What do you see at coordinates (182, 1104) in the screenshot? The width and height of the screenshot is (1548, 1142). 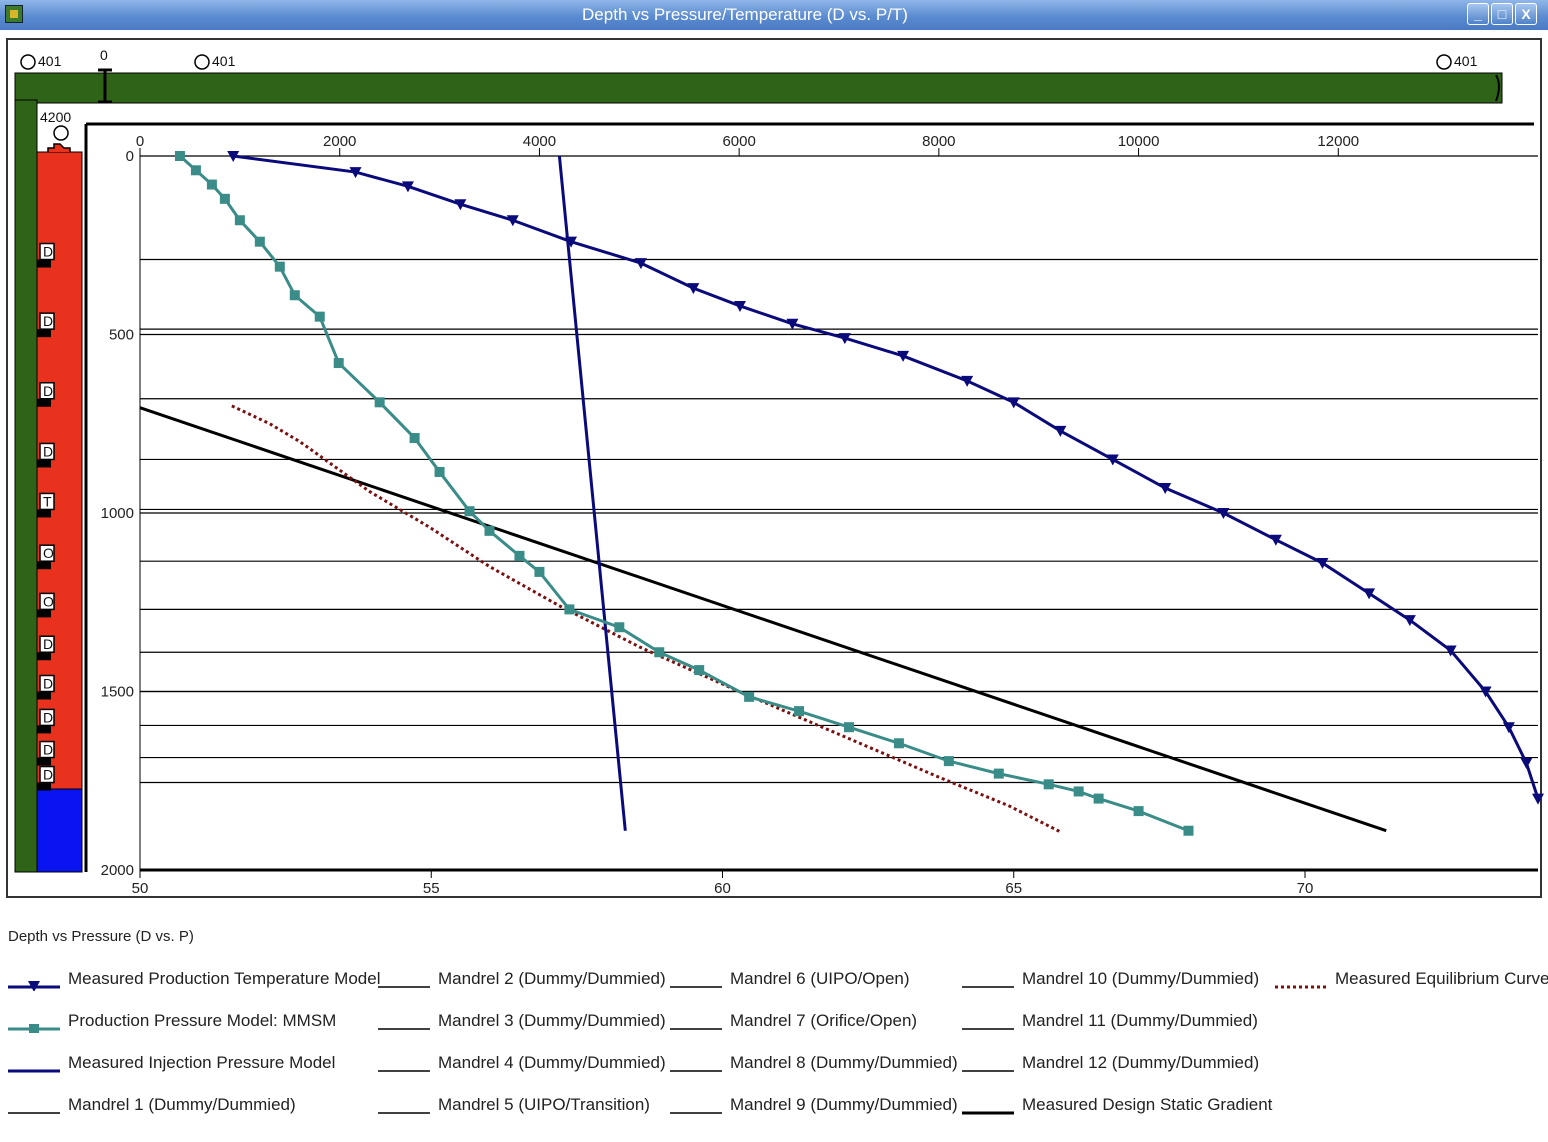 I see `legend-label: Mandrel 1 (Dummy/Dummied)` at bounding box center [182, 1104].